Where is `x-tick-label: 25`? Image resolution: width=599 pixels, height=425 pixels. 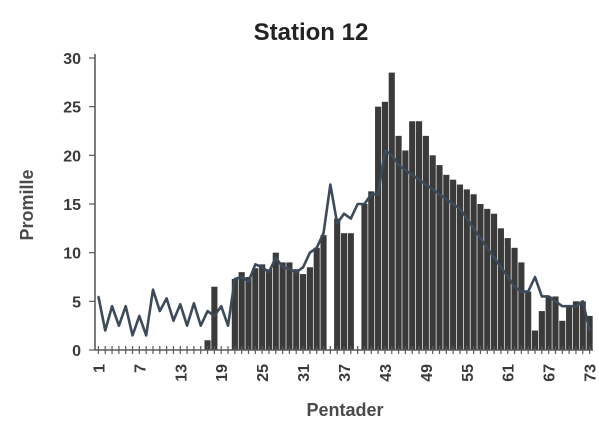 x-tick-label: 25 is located at coordinates (263, 373).